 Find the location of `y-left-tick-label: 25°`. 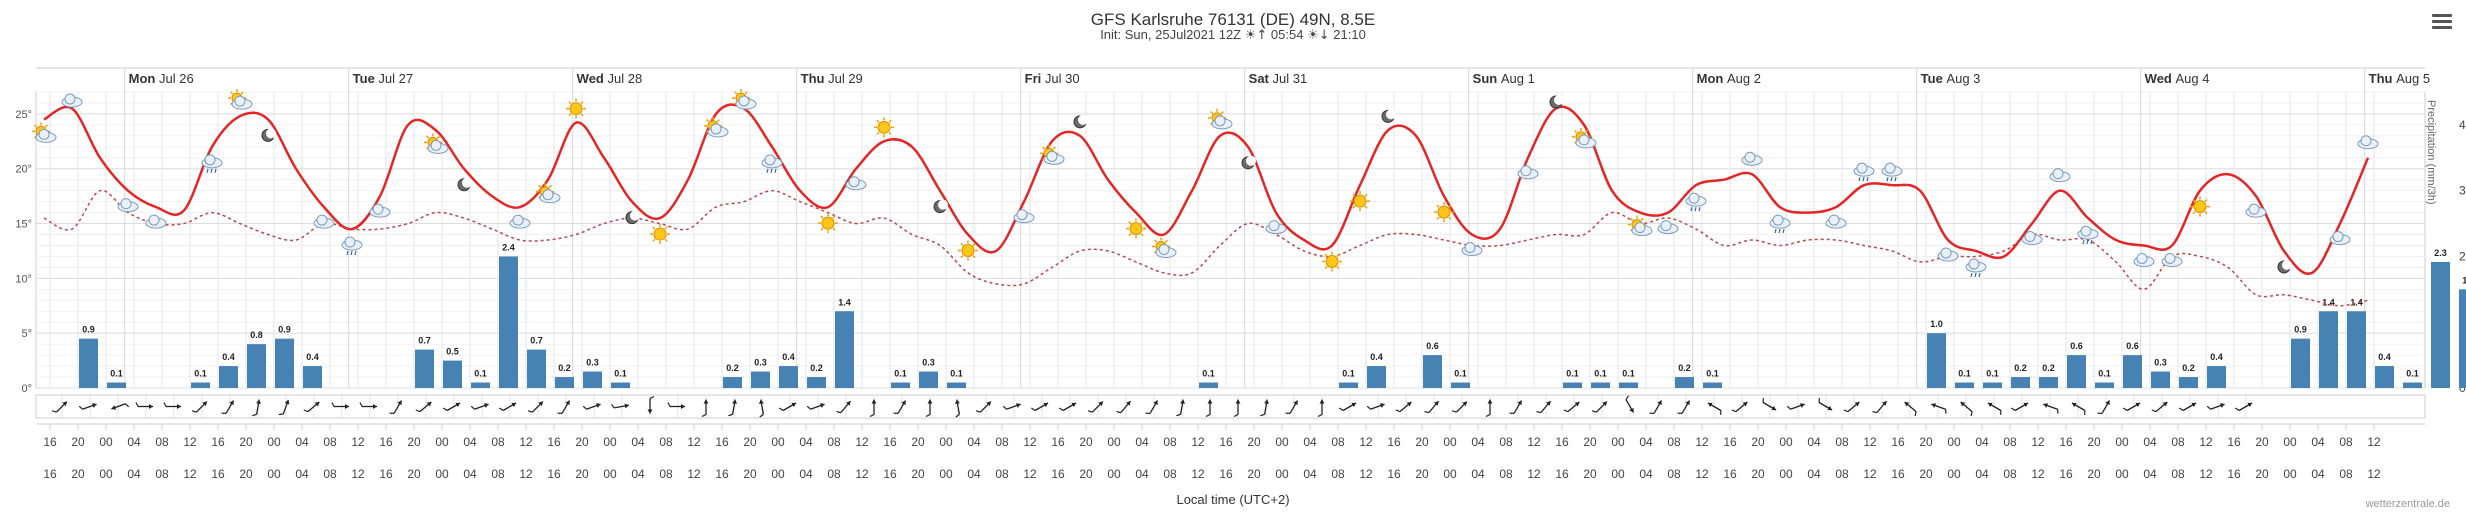

y-left-tick-label: 25° is located at coordinates (23, 115).